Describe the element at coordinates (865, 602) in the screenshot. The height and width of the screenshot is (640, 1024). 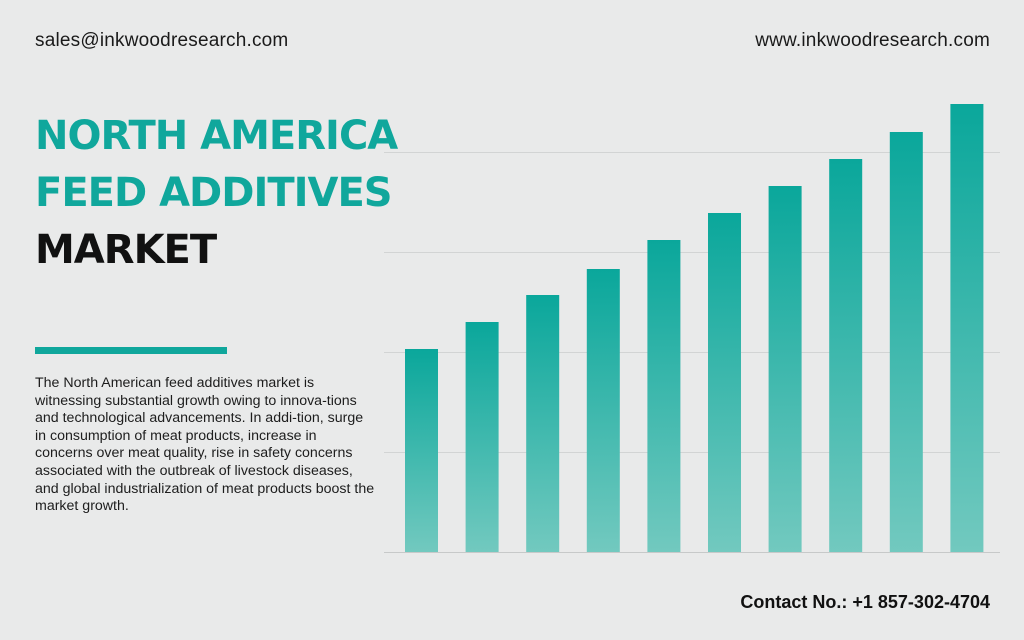
I see `contact-number: Contact No.: +1 857-302-4704` at that location.